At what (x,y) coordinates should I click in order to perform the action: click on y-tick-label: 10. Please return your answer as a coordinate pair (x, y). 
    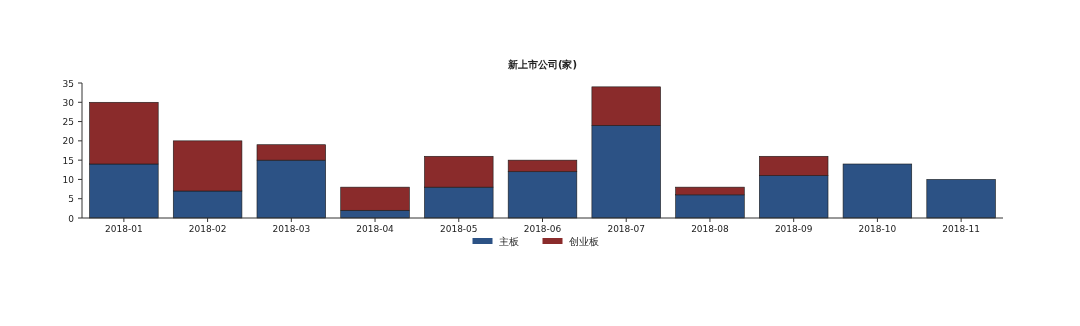
    Looking at the image, I should click on (68, 179).